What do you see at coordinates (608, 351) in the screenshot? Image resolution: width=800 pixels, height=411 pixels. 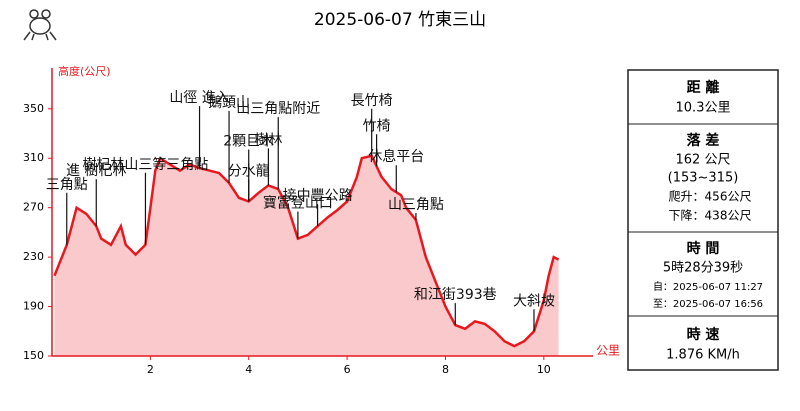 I see `x-axis-label: 公里` at bounding box center [608, 351].